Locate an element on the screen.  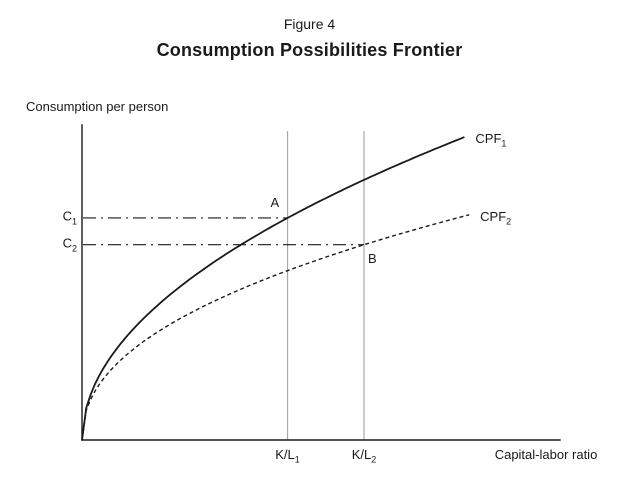
c2-label: C2 is located at coordinates (70, 244).